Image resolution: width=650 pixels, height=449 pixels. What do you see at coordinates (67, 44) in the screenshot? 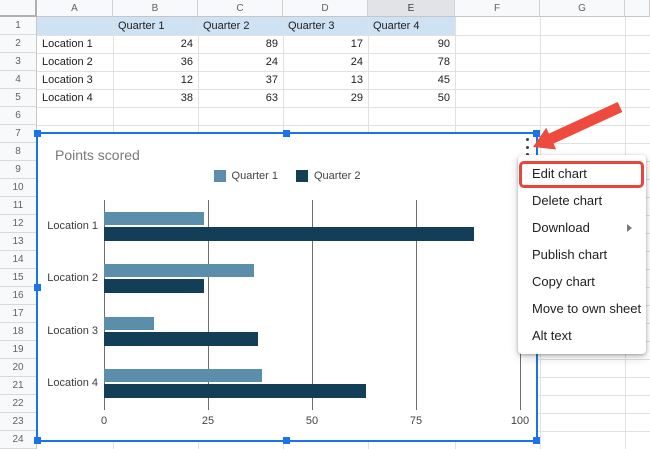
I see `cell-A2: Location 1` at bounding box center [67, 44].